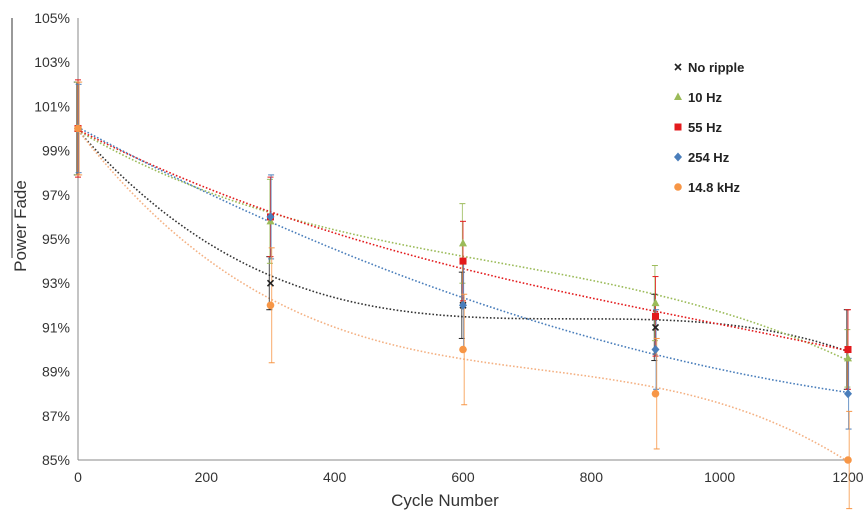 The height and width of the screenshot is (516, 864). What do you see at coordinates (78, 477) in the screenshot?
I see `x-tick-label: 0` at bounding box center [78, 477].